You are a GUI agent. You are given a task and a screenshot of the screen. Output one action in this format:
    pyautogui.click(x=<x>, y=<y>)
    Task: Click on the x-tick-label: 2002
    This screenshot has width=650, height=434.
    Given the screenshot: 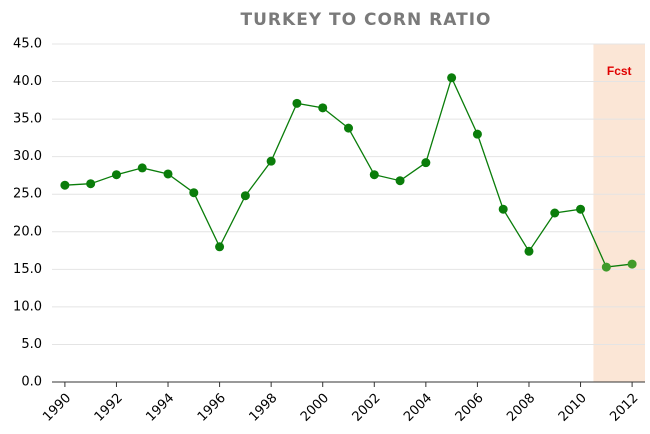 What is the action you would take?
    pyautogui.click(x=367, y=408)
    